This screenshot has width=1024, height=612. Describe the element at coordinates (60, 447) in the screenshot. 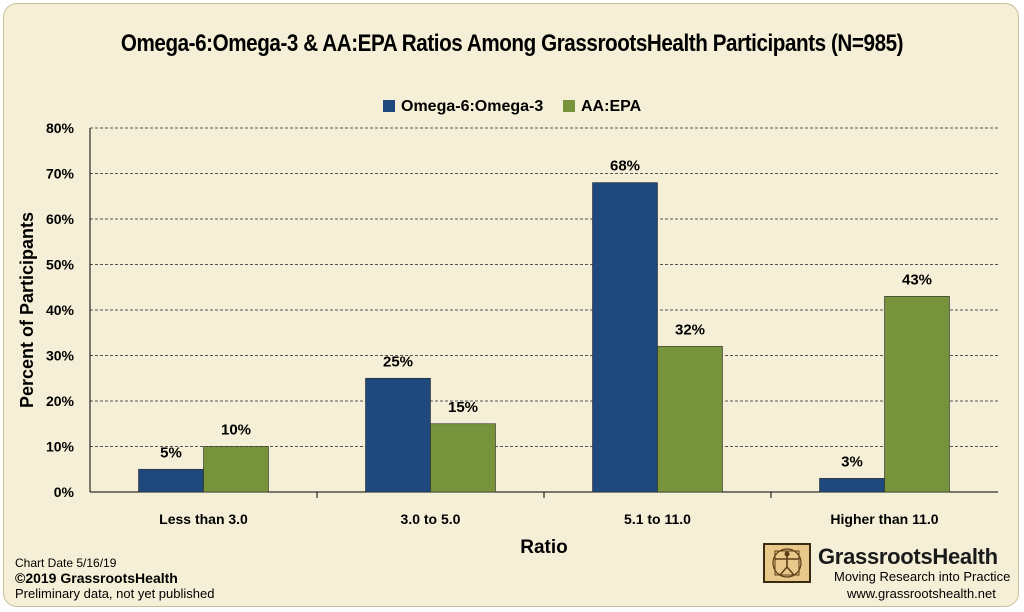

I see `y-tick-label: 10%` at that location.